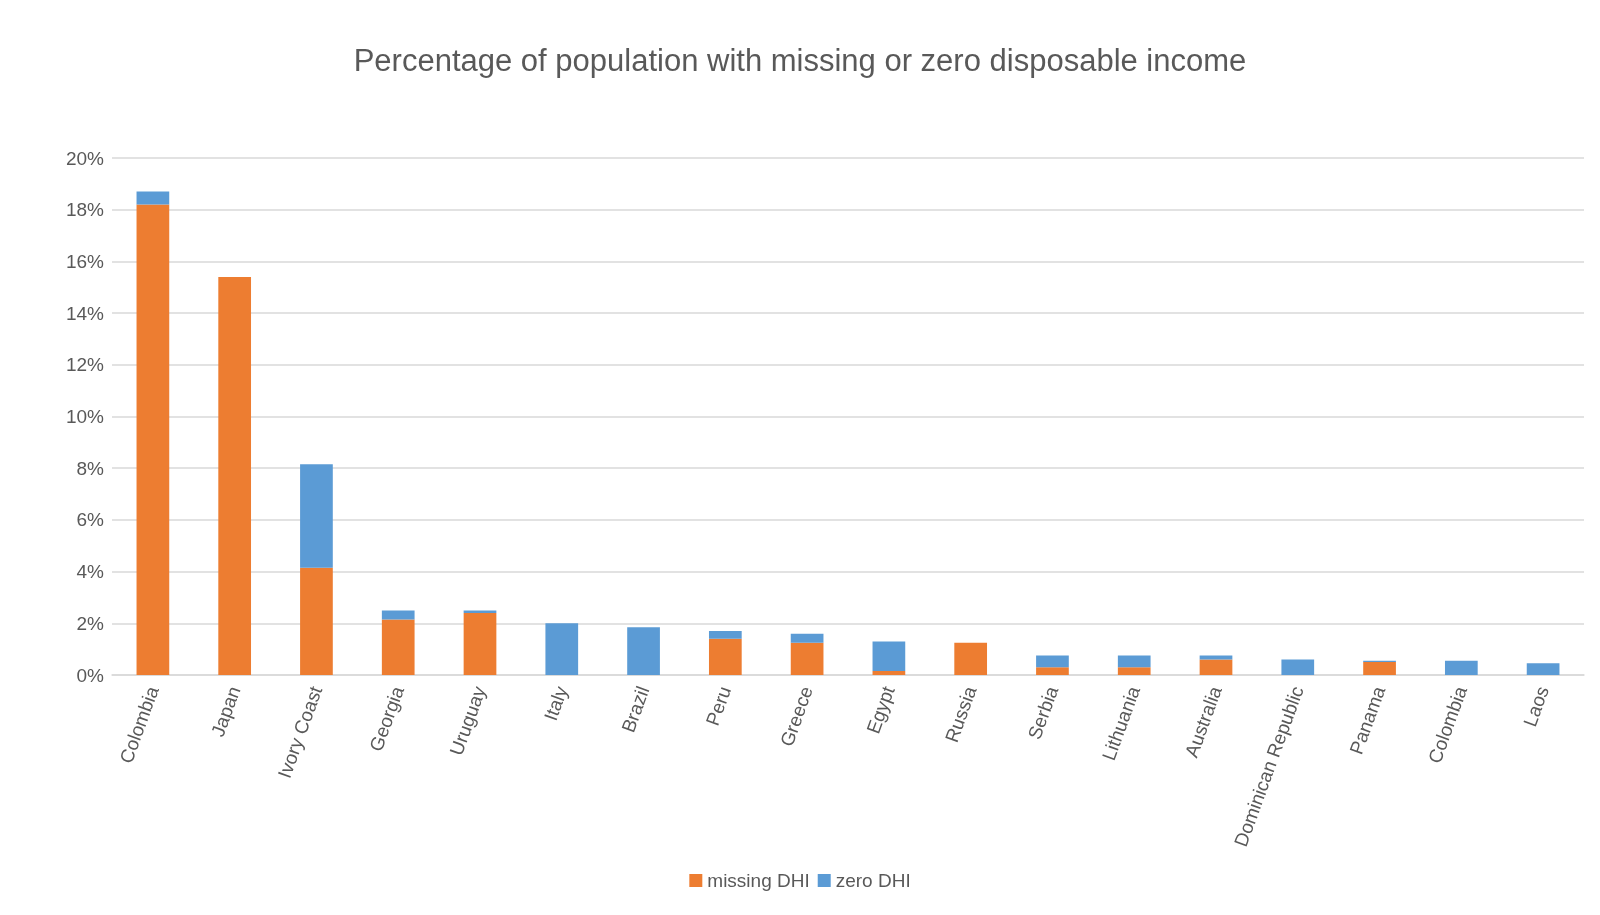  What do you see at coordinates (880, 709) in the screenshot?
I see `x-tick-label: Egypt` at bounding box center [880, 709].